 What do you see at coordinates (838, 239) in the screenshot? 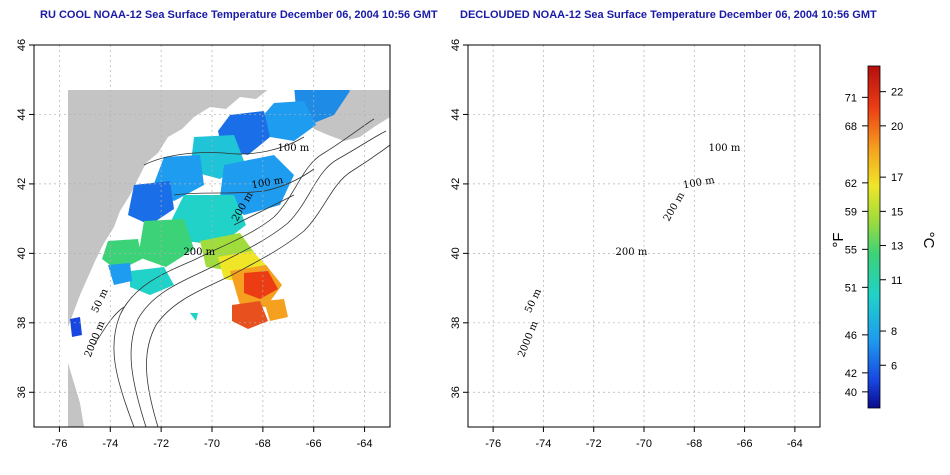
I see `fahrenheit-unit-label: °F` at bounding box center [838, 239].